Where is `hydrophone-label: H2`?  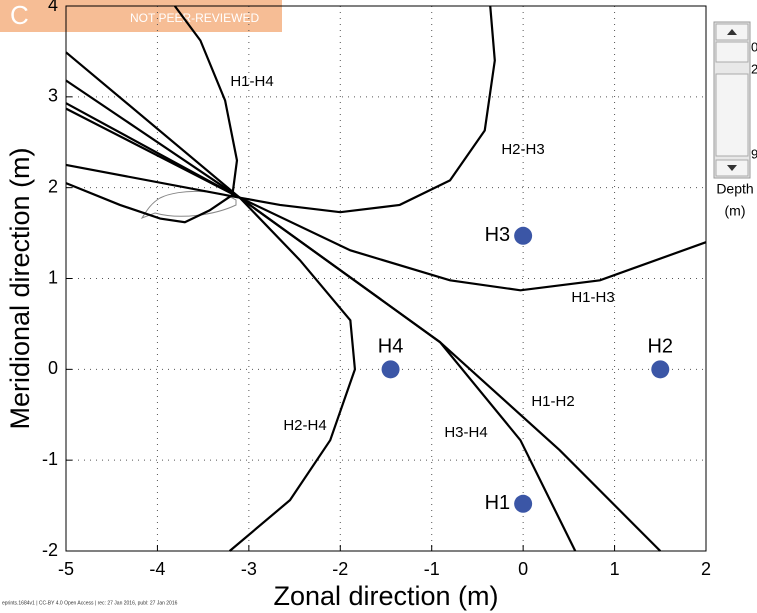
hydrophone-label: H2 is located at coordinates (660, 347).